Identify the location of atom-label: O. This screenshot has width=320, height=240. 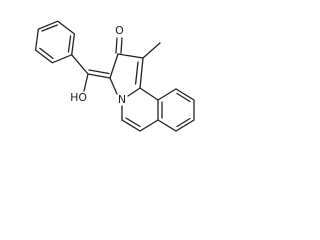
(119, 30).